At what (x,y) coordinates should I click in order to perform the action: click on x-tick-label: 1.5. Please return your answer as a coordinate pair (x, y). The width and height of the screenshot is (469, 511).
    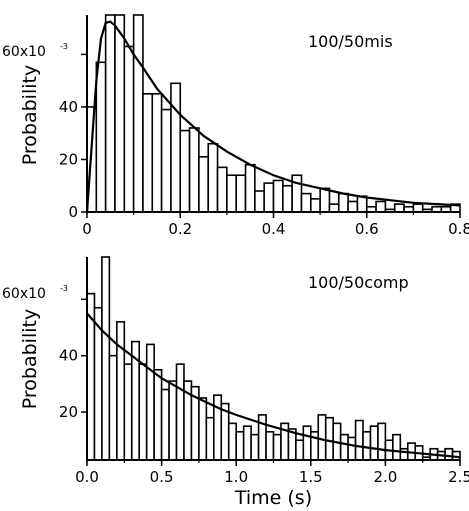
    Looking at the image, I should click on (311, 477).